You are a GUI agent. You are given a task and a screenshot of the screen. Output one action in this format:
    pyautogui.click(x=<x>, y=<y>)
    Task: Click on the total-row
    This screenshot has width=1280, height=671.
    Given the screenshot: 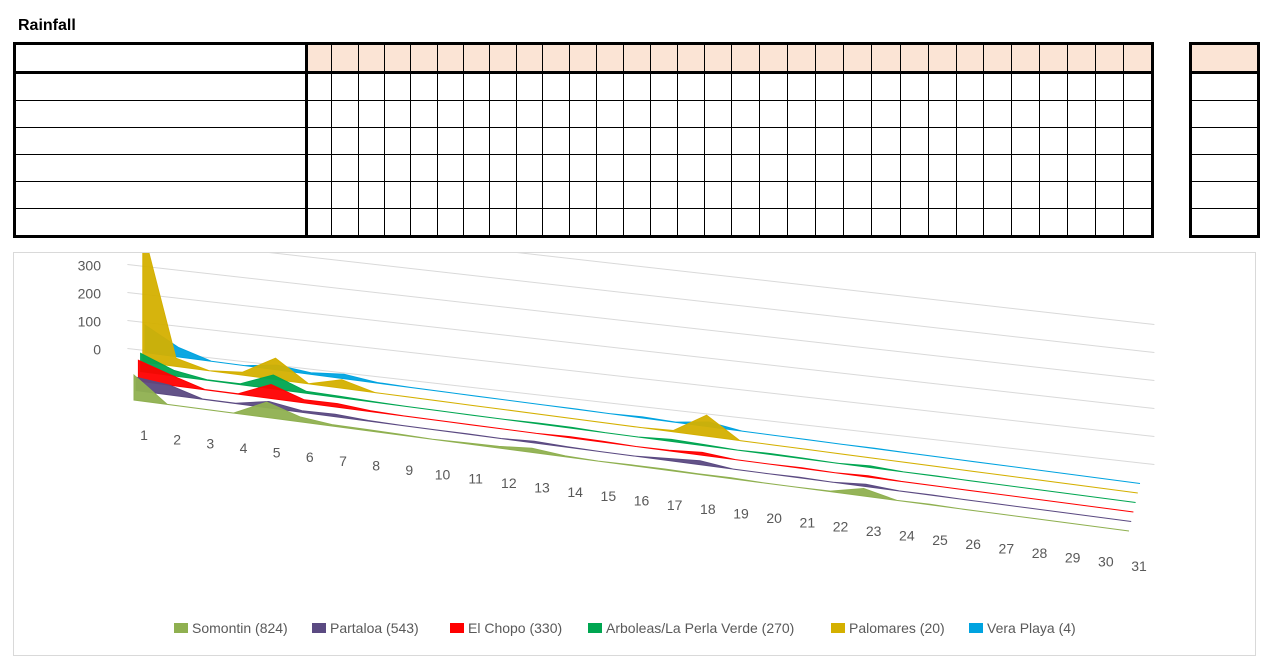 What is the action you would take?
    pyautogui.click(x=1224, y=114)
    